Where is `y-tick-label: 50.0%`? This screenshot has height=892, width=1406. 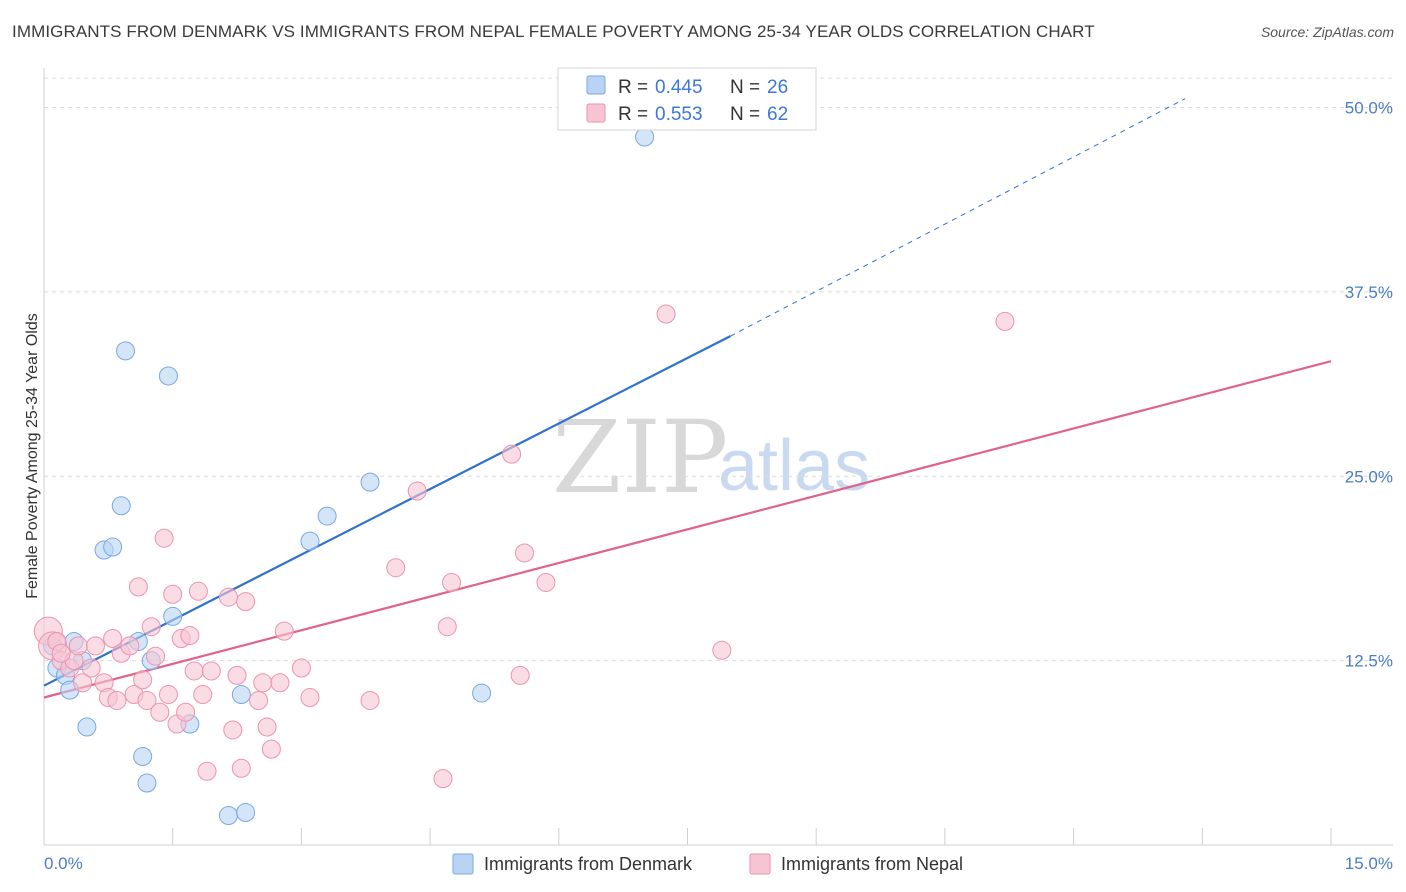
y-tick-label: 50.0% is located at coordinates (1369, 108).